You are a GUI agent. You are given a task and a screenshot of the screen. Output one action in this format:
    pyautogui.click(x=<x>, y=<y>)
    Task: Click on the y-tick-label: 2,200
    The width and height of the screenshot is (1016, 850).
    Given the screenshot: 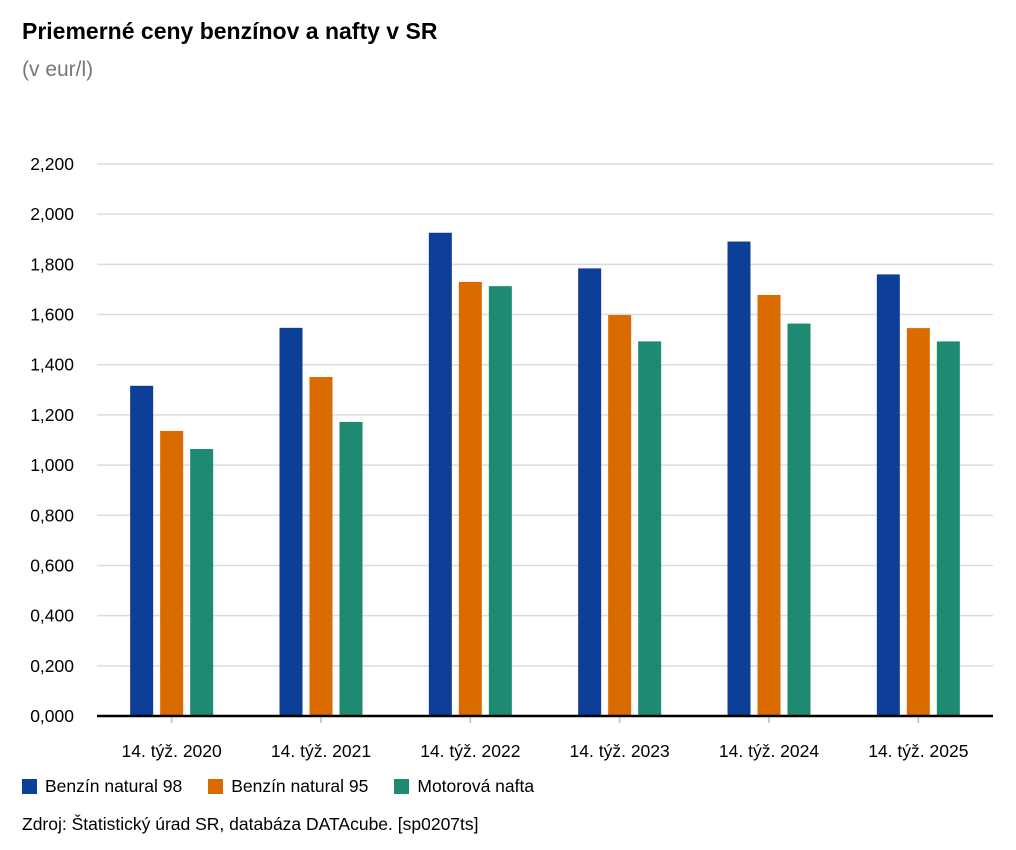 What is the action you would take?
    pyautogui.click(x=52, y=164)
    